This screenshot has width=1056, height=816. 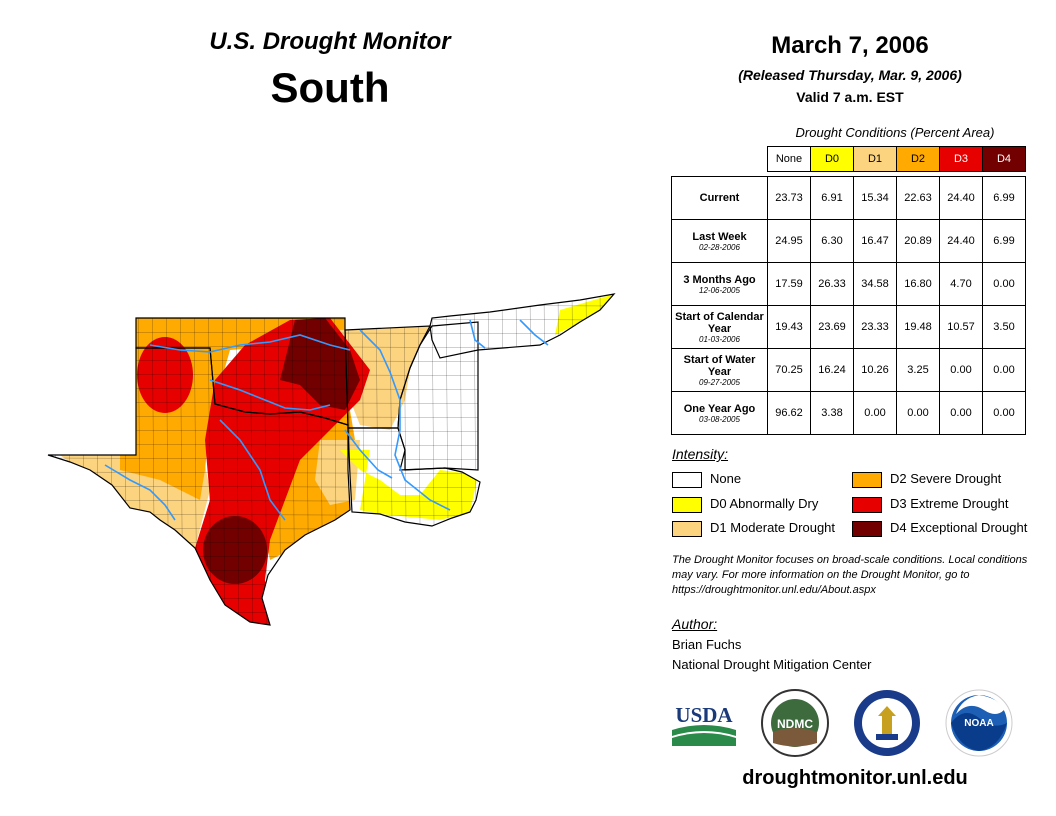 What do you see at coordinates (704, 724) in the screenshot?
I see `usda-logo: USDA` at bounding box center [704, 724].